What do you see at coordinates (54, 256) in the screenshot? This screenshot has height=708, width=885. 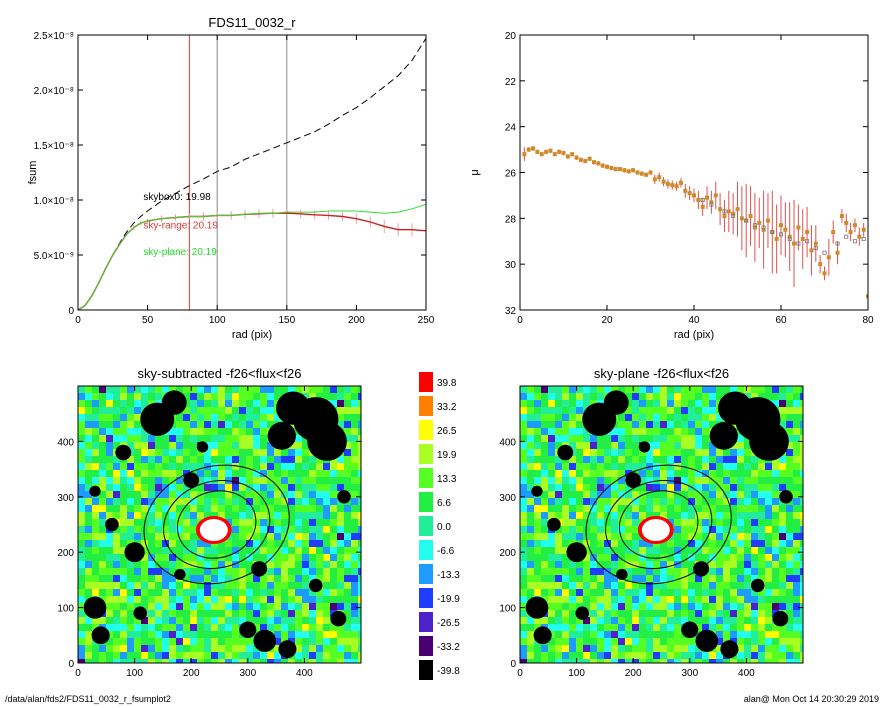 I see `y-tick-label: 5.0×10⁻⁹` at bounding box center [54, 256].